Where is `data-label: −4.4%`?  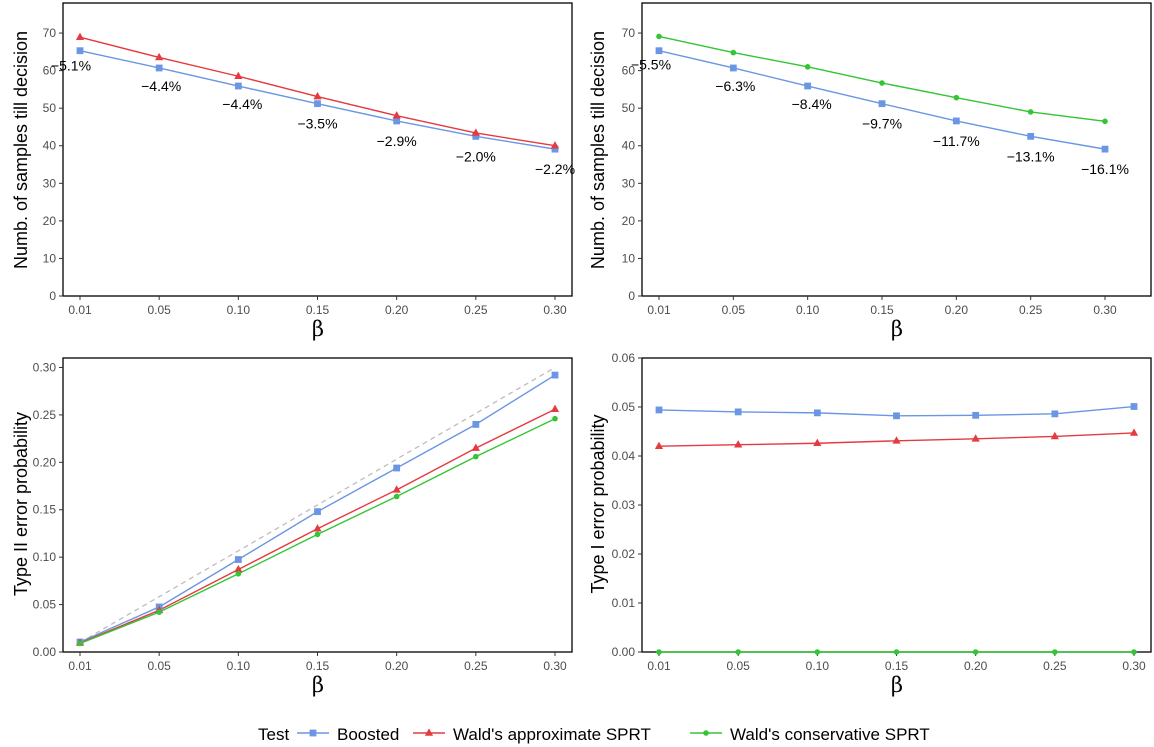 data-label: −4.4% is located at coordinates (242, 104).